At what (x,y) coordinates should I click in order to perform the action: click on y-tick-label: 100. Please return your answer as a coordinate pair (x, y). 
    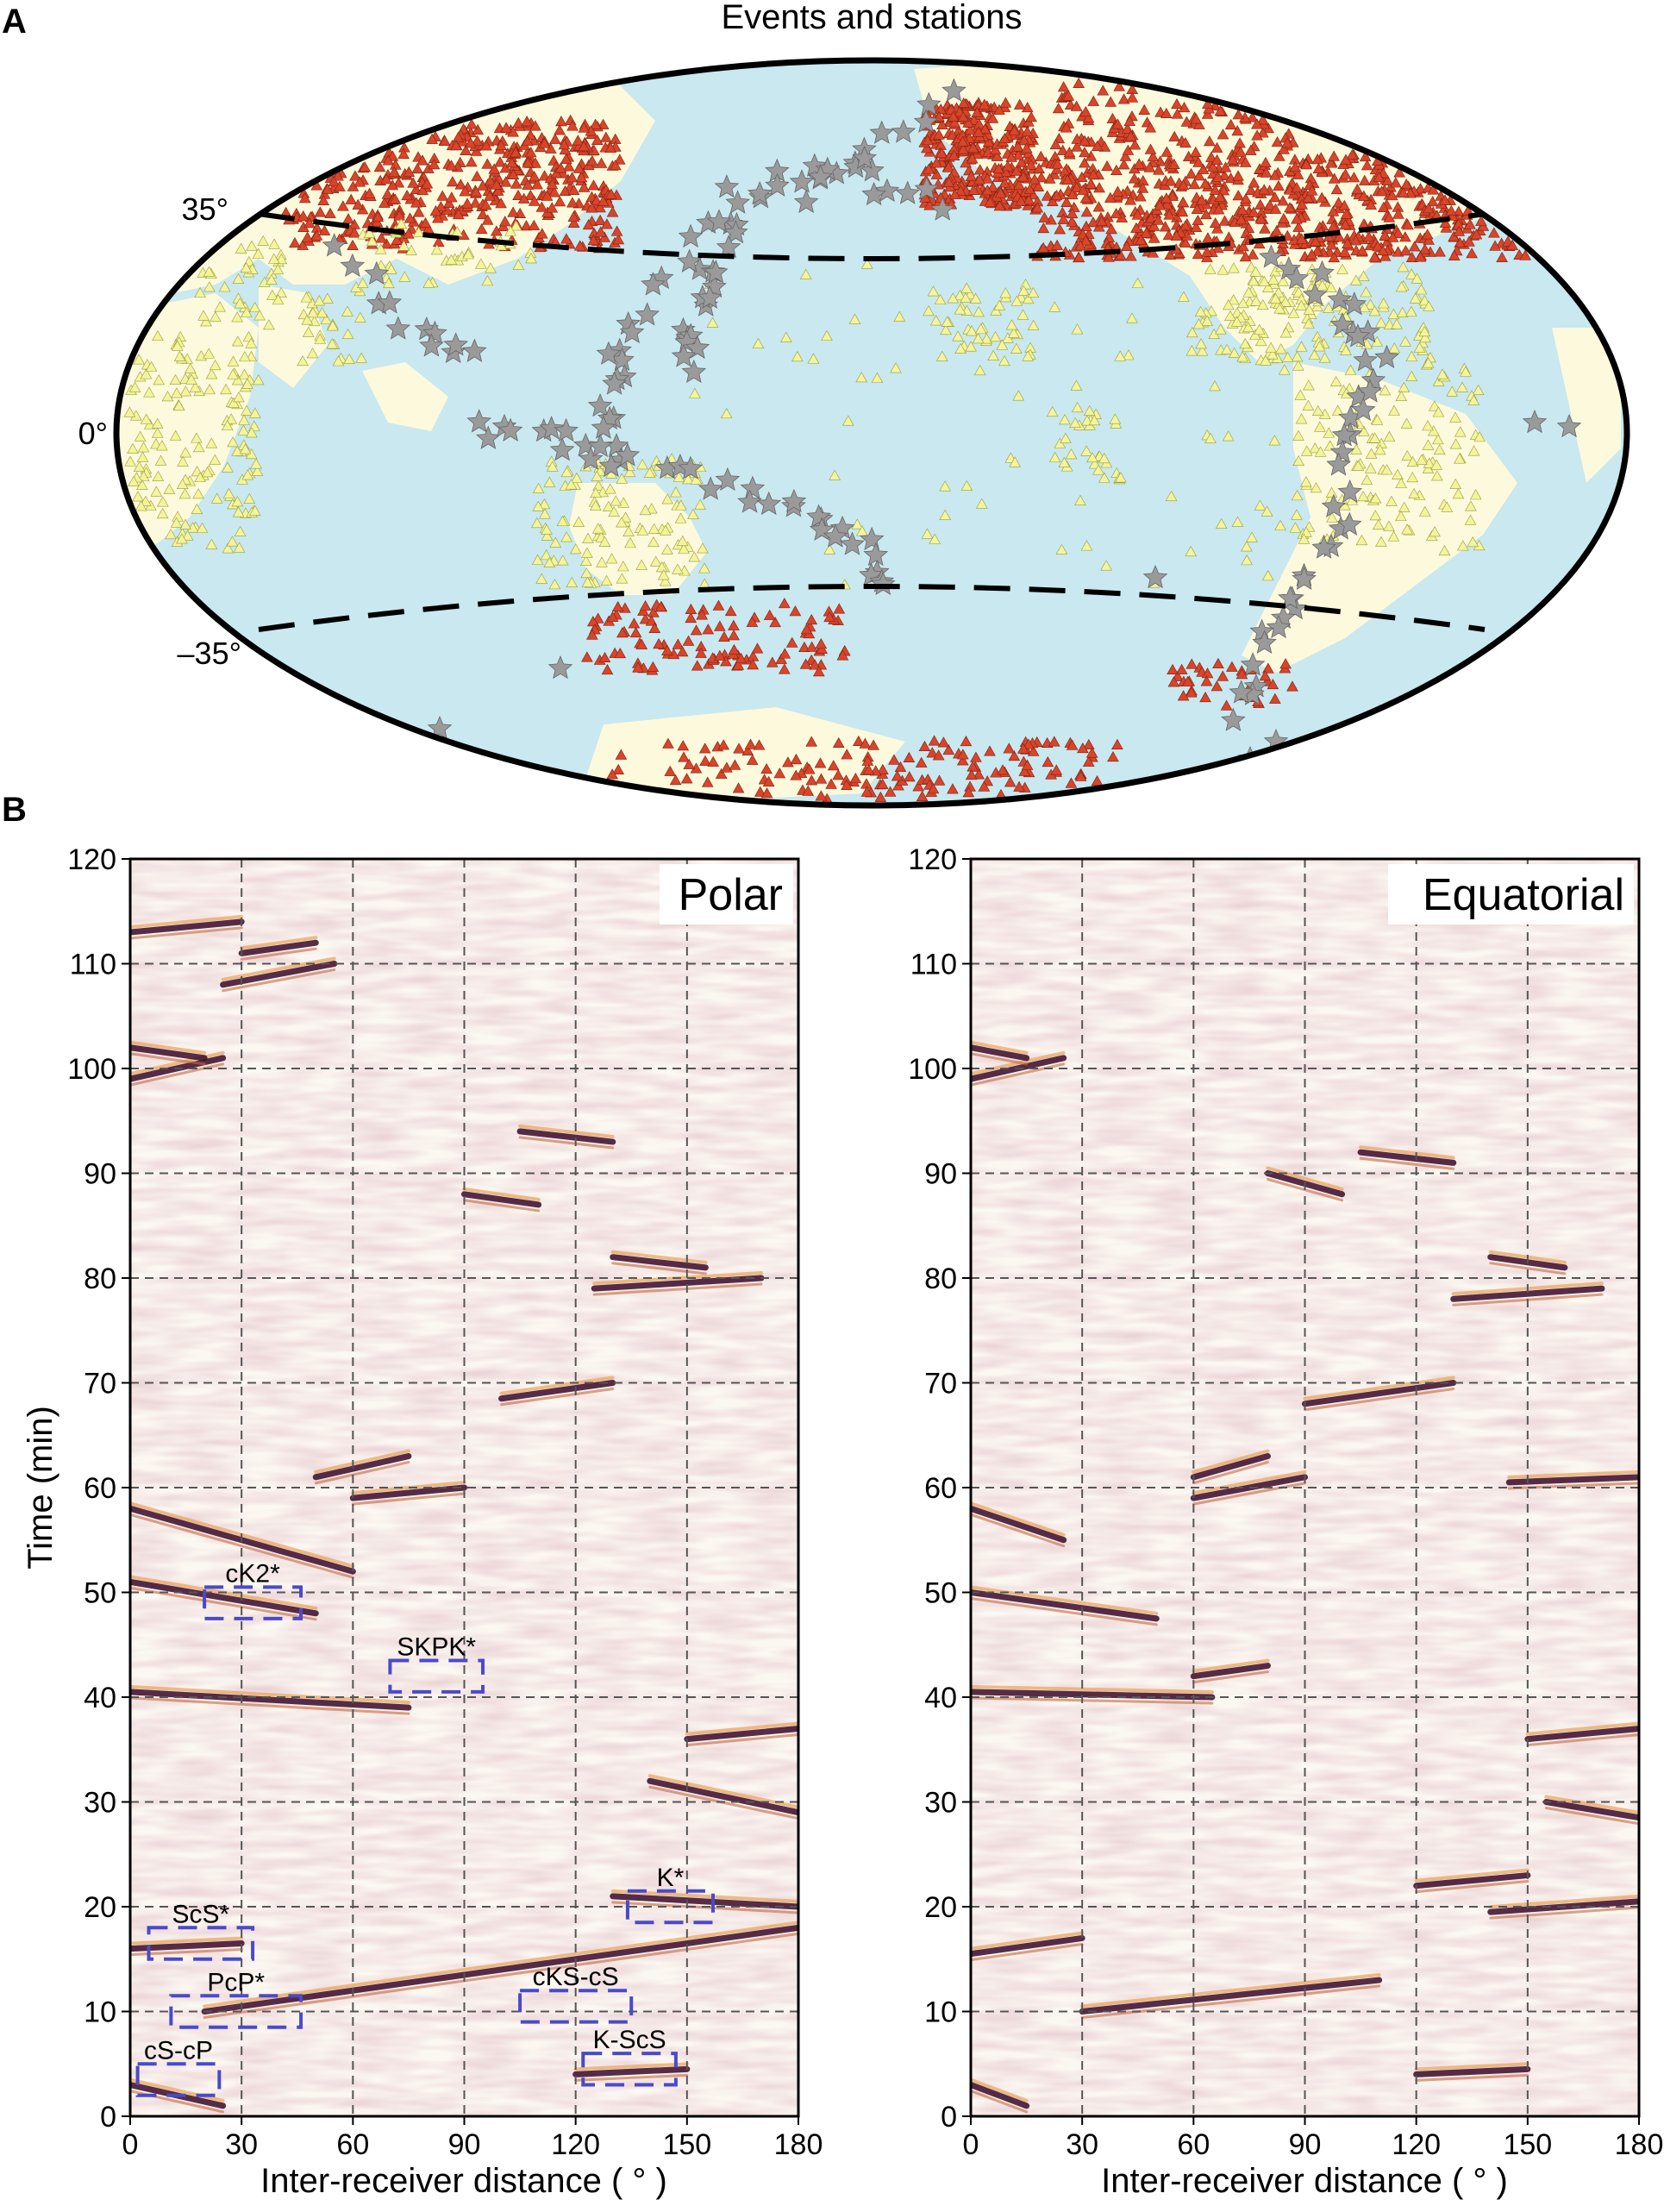
    Looking at the image, I should click on (91, 1069).